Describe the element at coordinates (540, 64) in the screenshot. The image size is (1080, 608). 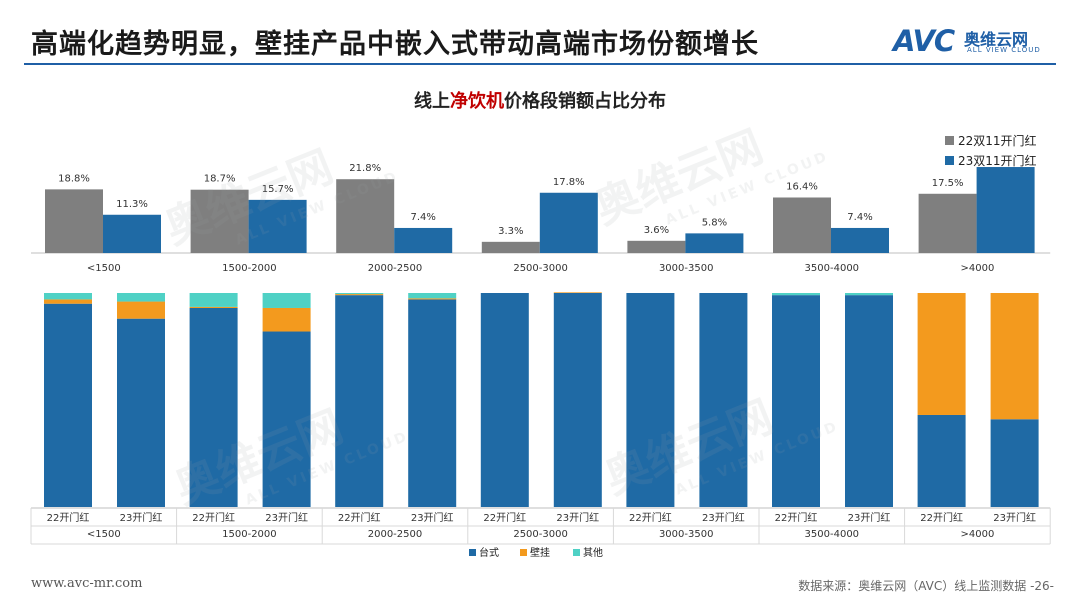
I see `header-divider` at that location.